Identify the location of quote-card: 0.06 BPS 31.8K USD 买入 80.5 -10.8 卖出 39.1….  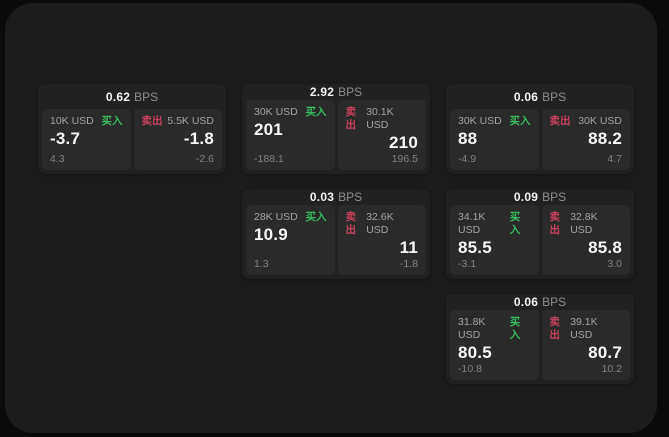
(540, 339).